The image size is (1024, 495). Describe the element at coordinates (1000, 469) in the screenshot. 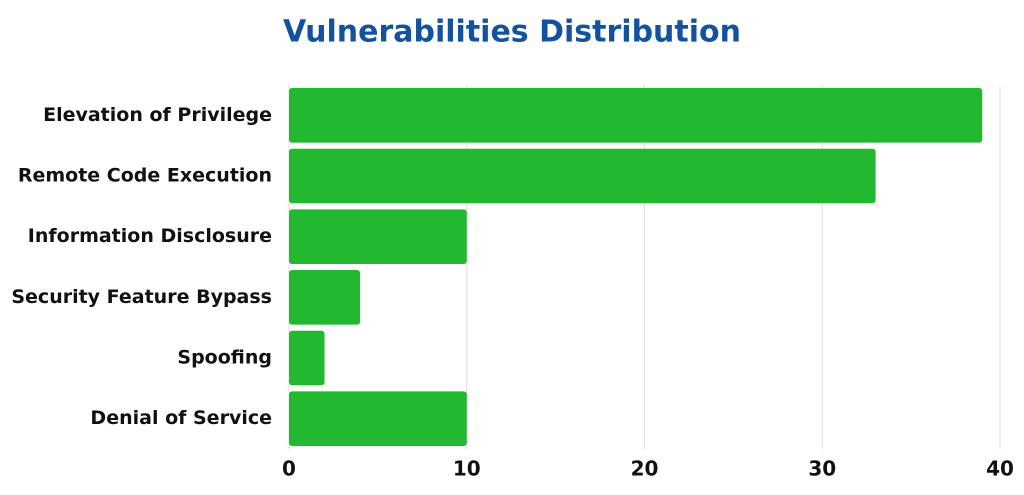

I see `x-tick-label: 40` at that location.